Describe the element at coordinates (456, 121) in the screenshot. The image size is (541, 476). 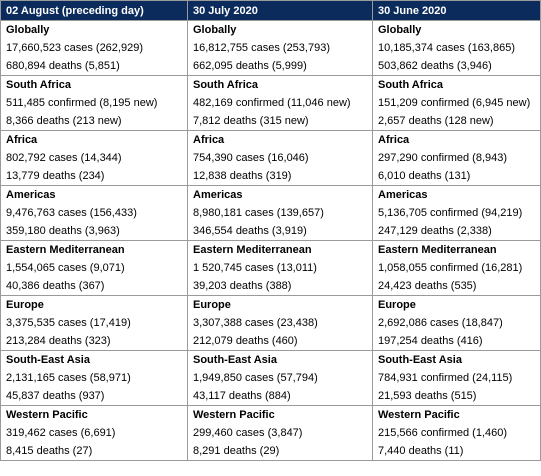
I see `stat-cell: 2,657 deaths (128 new)` at that location.